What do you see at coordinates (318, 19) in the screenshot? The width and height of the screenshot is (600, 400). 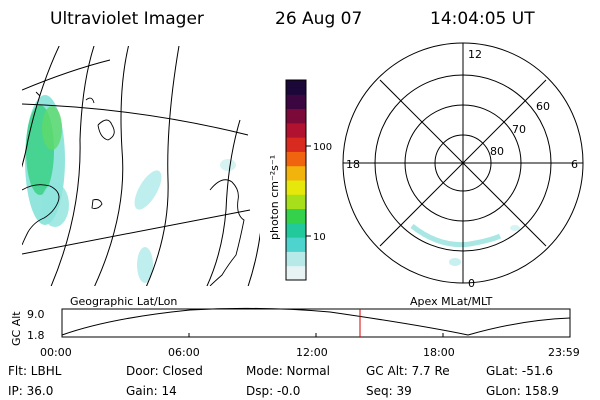 I see `date-label: 26 Aug 07` at bounding box center [318, 19].